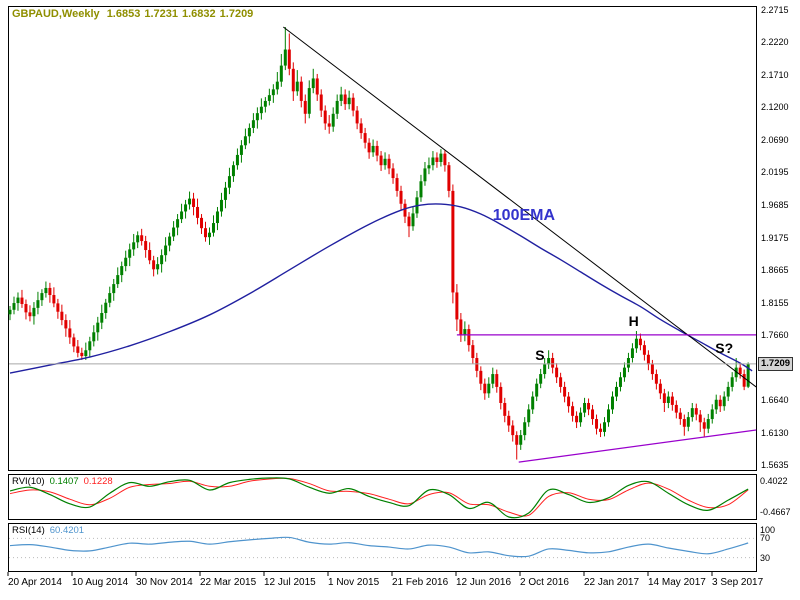 The width and height of the screenshot is (800, 600). I want to click on support-trendline, so click(637, 446).